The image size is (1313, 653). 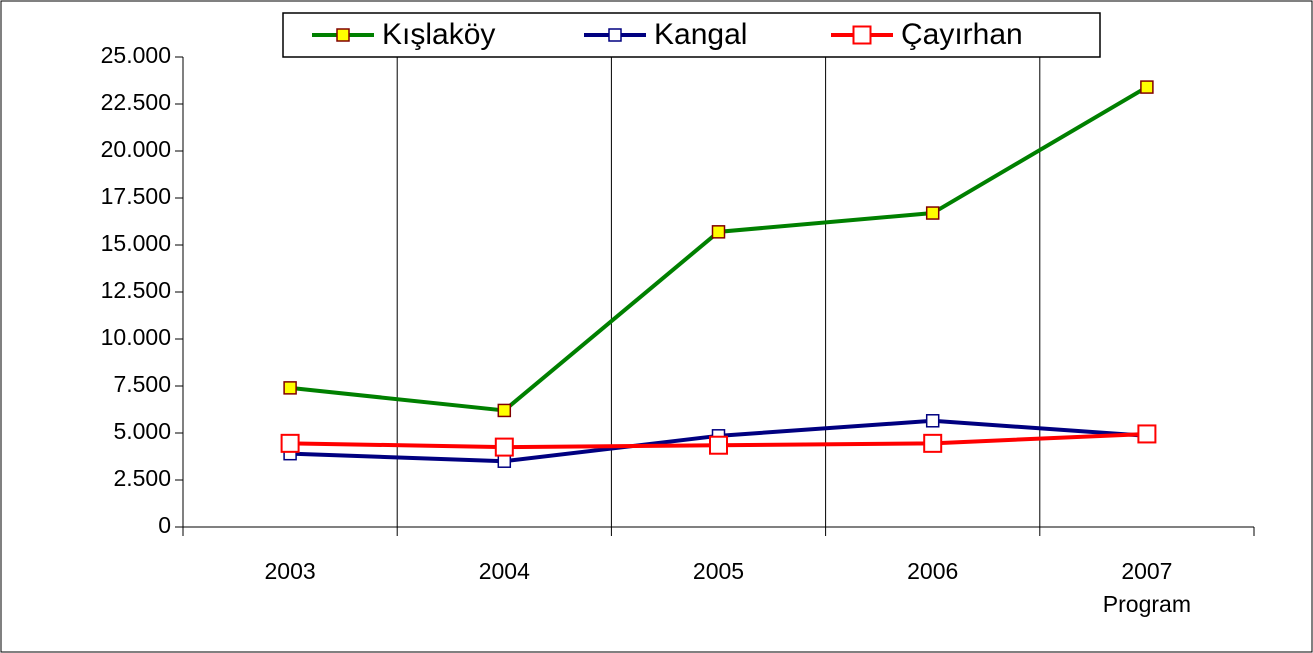 I want to click on x-tick-label: 2003, so click(x=290, y=571).